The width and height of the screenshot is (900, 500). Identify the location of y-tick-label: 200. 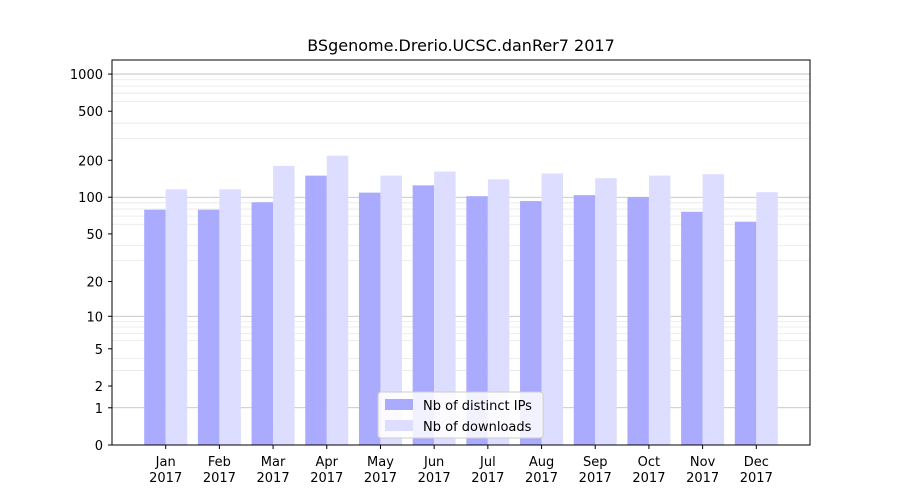
(90, 161).